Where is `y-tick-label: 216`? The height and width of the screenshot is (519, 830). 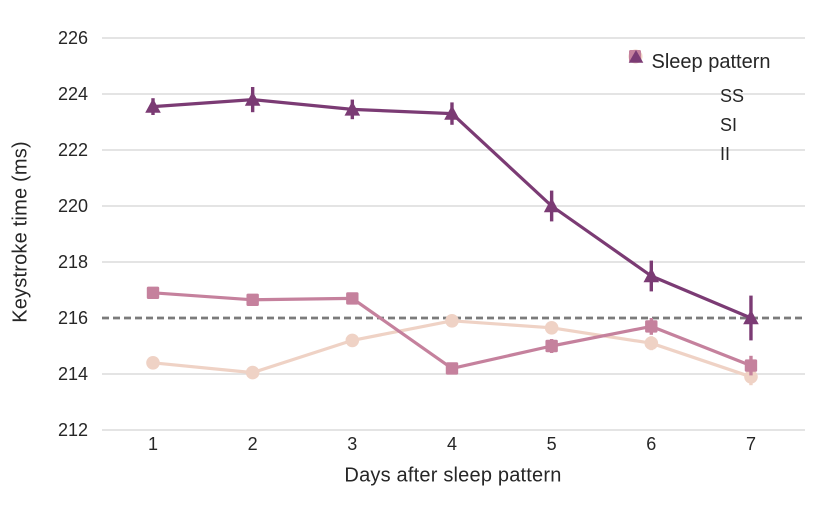
y-tick-label: 216 is located at coordinates (73, 318).